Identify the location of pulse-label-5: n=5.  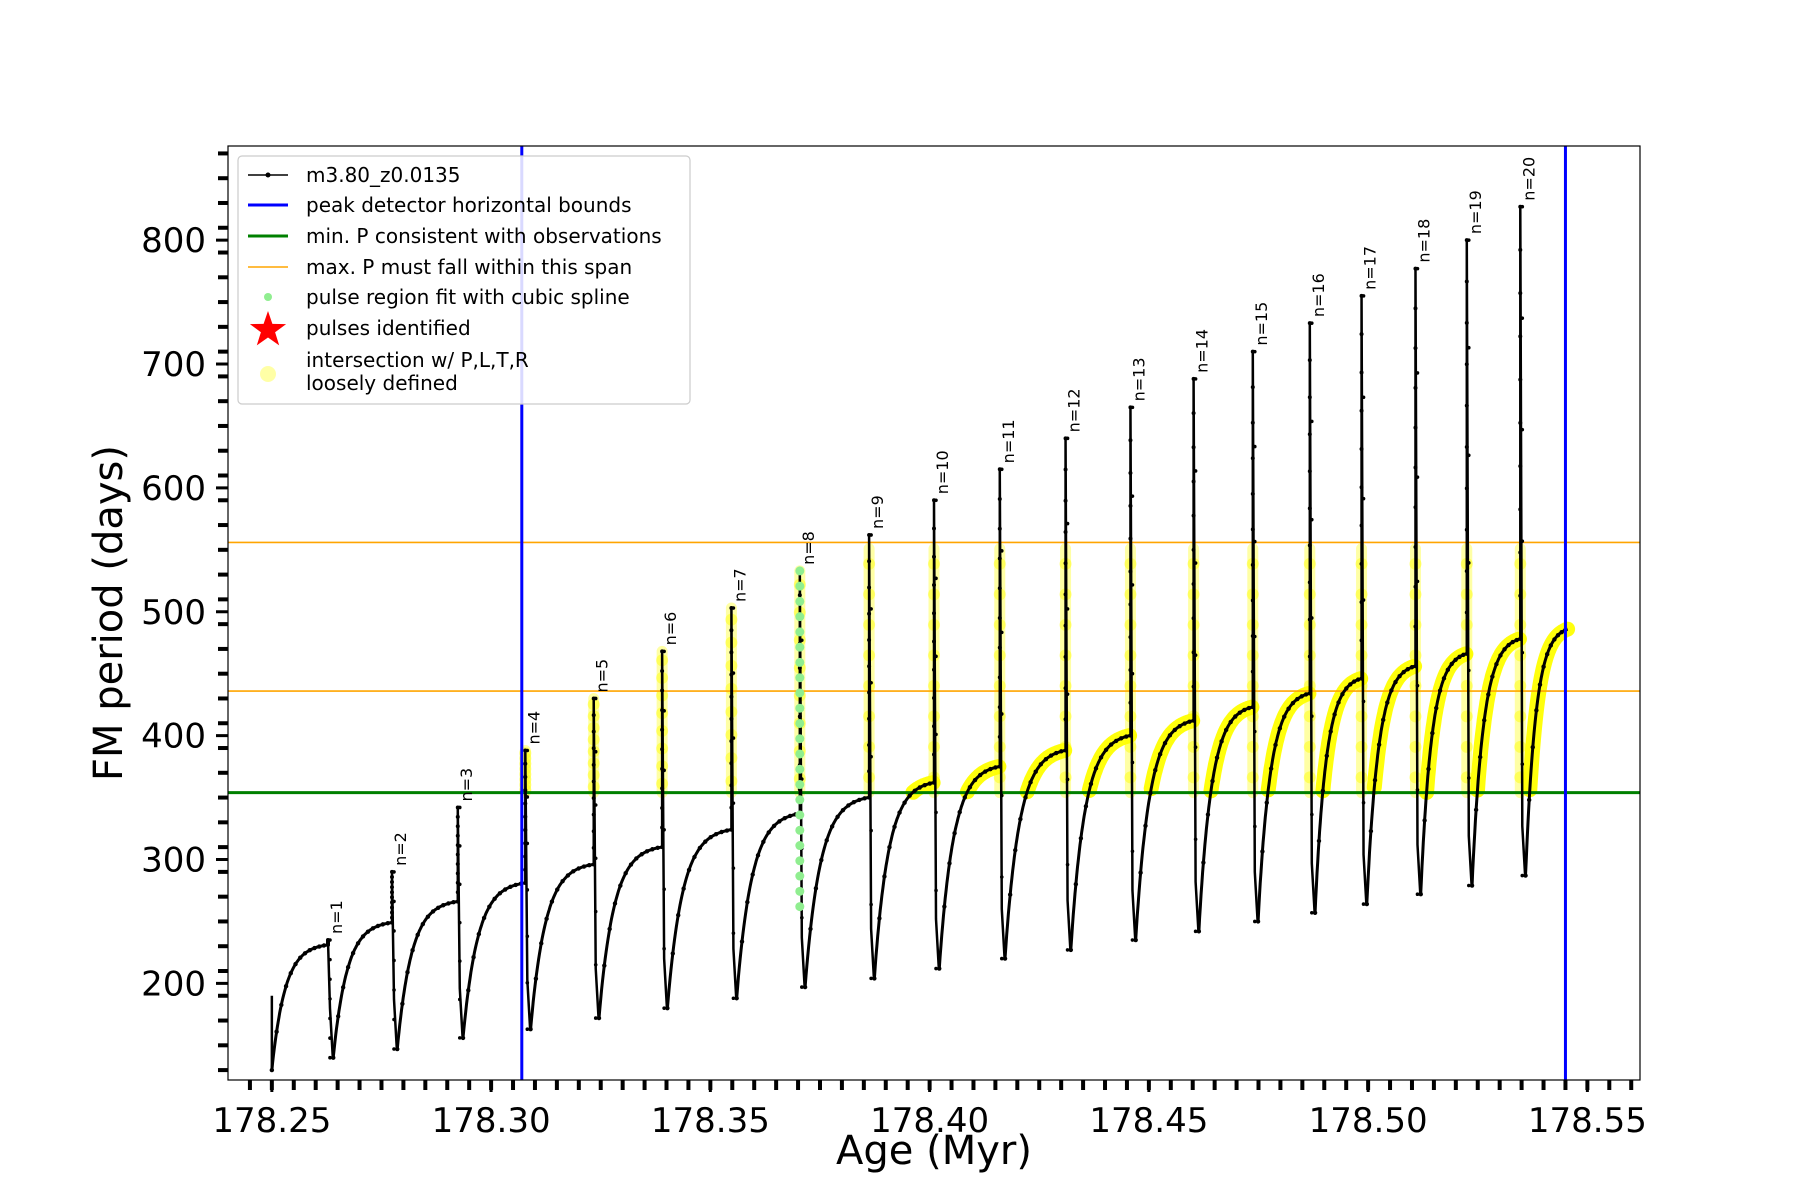
(602, 676).